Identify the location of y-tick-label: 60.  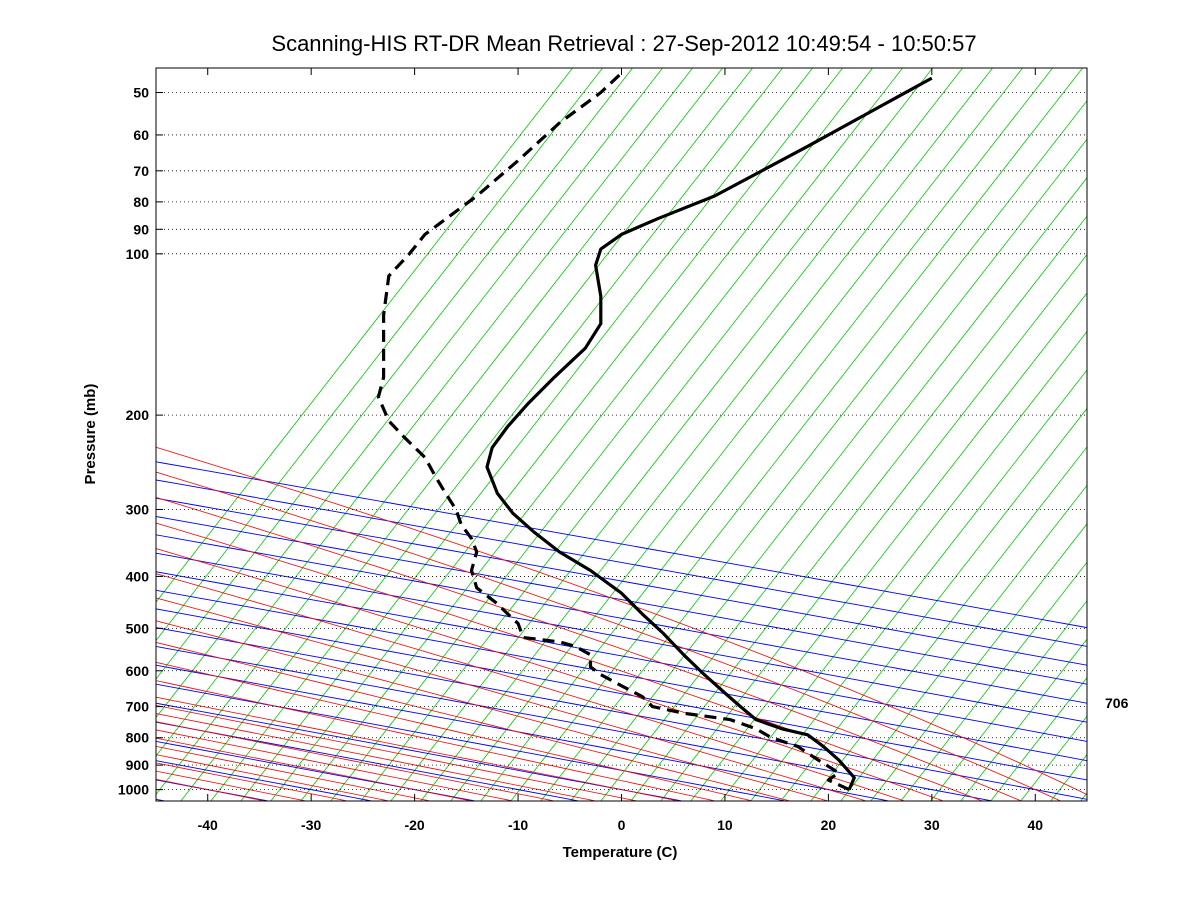
(141, 135).